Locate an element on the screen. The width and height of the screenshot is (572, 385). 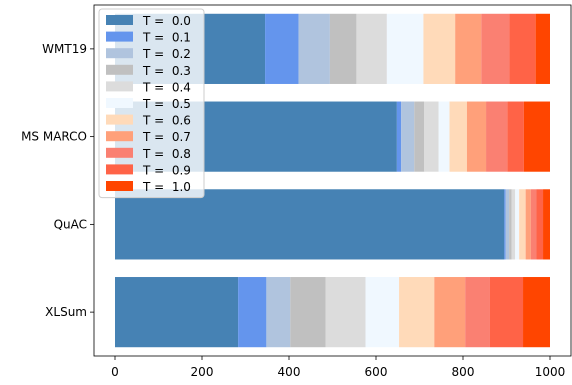
bar-quac-t5 is located at coordinates (517, 224).